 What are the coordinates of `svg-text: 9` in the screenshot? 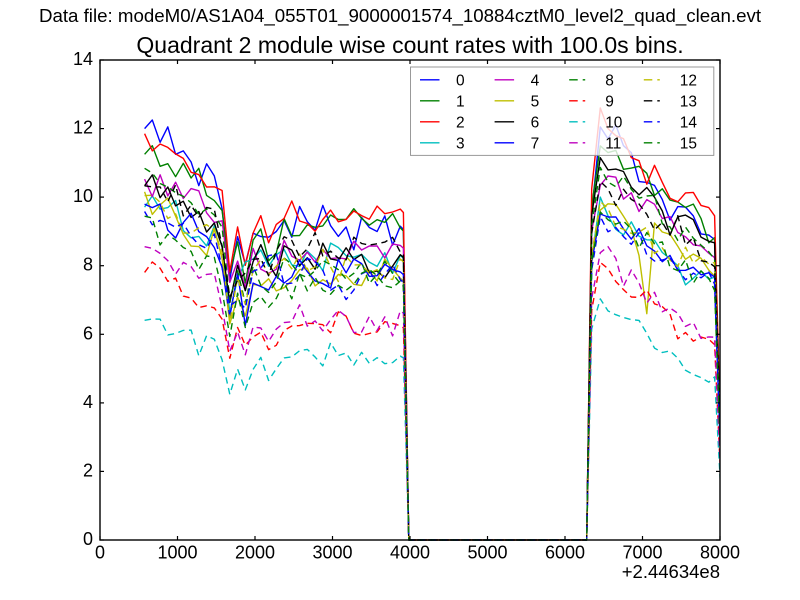 It's located at (609, 101).